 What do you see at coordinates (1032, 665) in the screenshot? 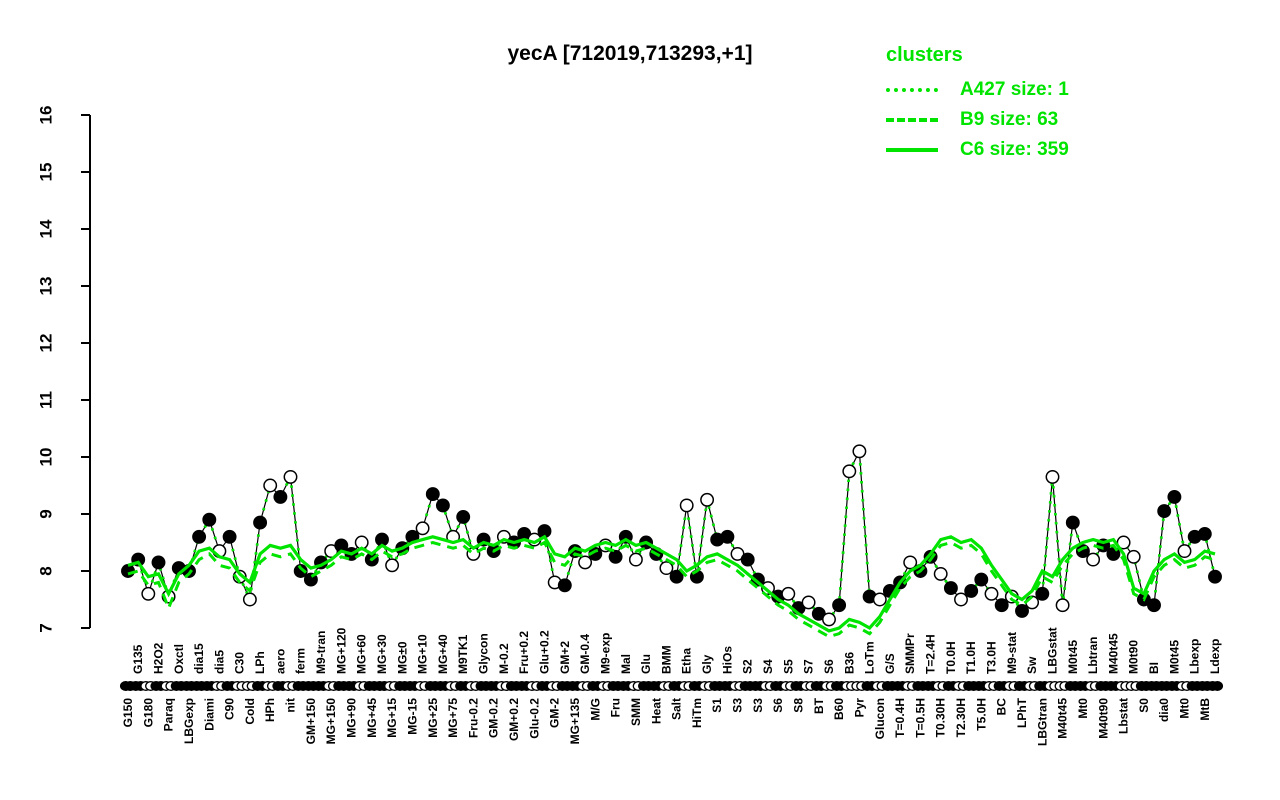
I see `x-label-top: Sw` at bounding box center [1032, 665].